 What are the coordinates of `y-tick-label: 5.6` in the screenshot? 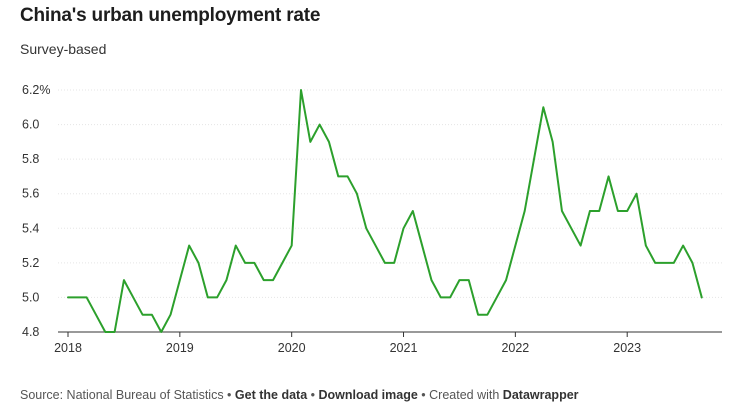 It's located at (30, 194).